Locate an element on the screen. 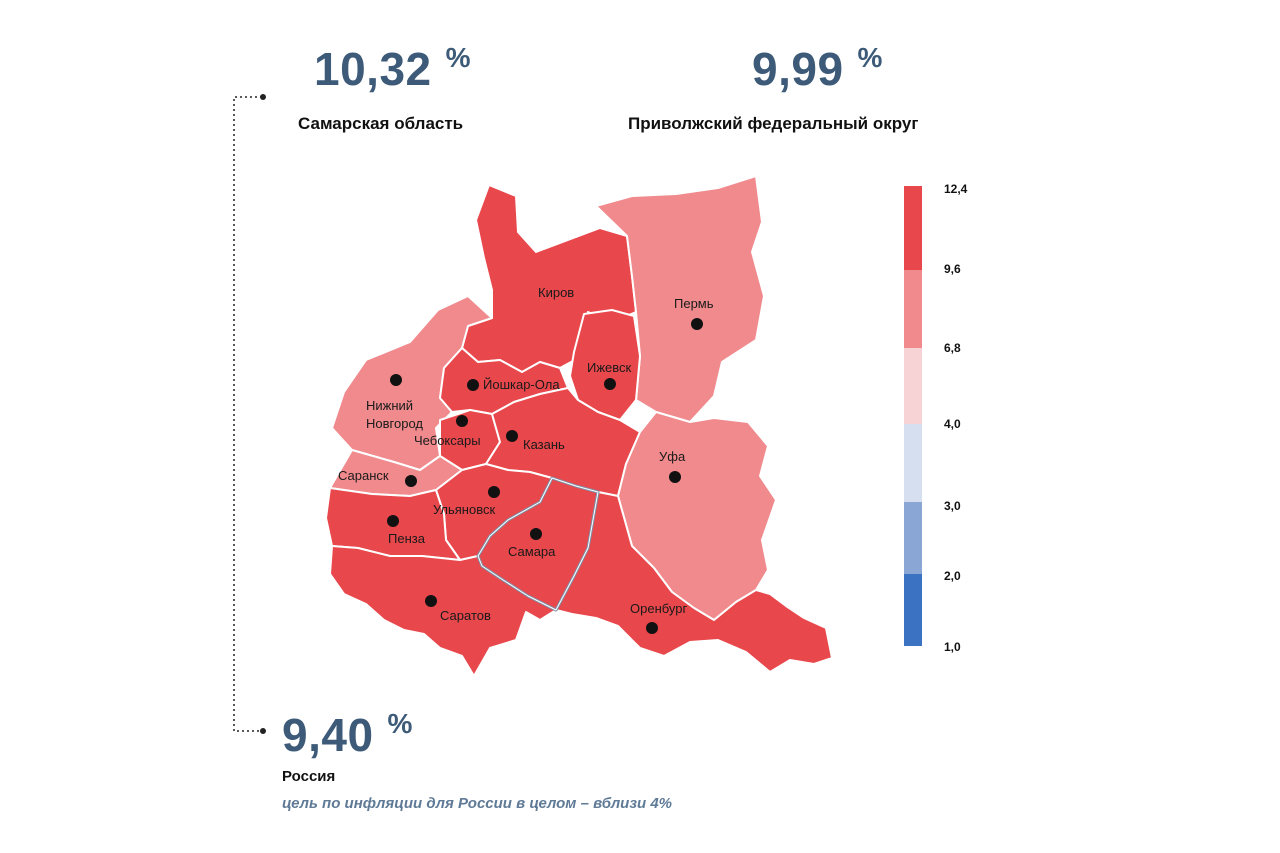 The width and height of the screenshot is (1280, 853). city-dot-samara is located at coordinates (536, 534).